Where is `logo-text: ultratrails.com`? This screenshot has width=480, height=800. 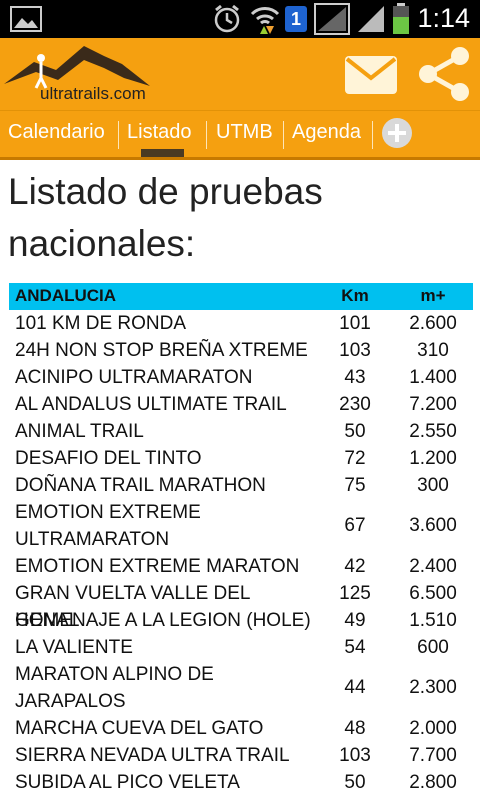
logo-text: ultratrails.com is located at coordinates (93, 93).